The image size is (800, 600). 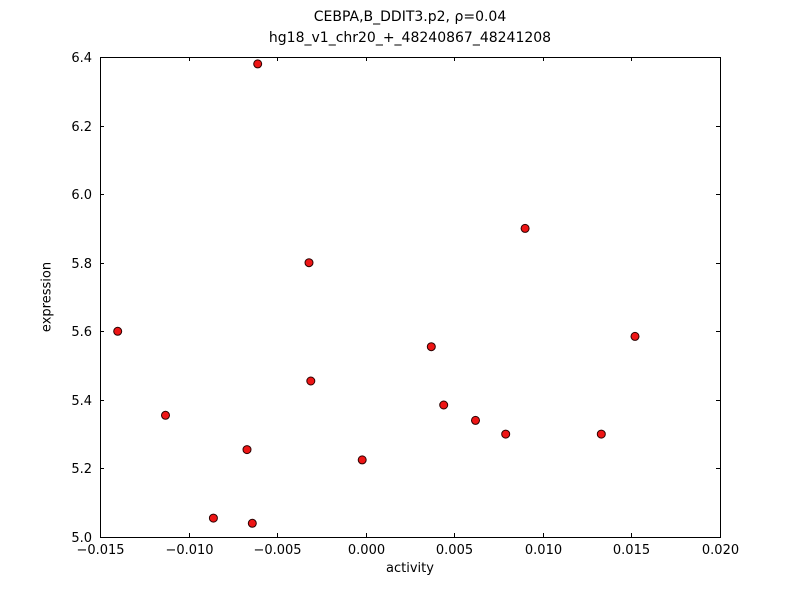 What do you see at coordinates (454, 550) in the screenshot?
I see `x-tick-label: 0.005` at bounding box center [454, 550].